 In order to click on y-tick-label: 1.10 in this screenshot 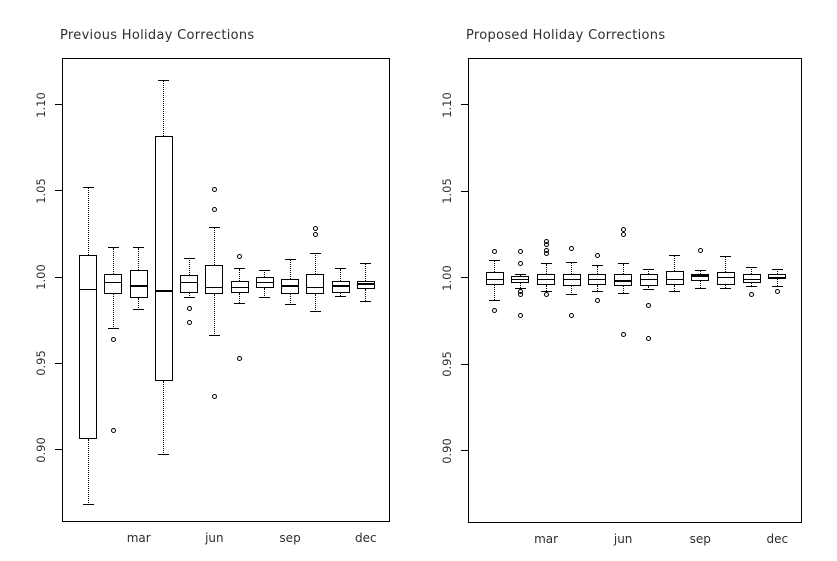, I will do `click(447, 104)`.